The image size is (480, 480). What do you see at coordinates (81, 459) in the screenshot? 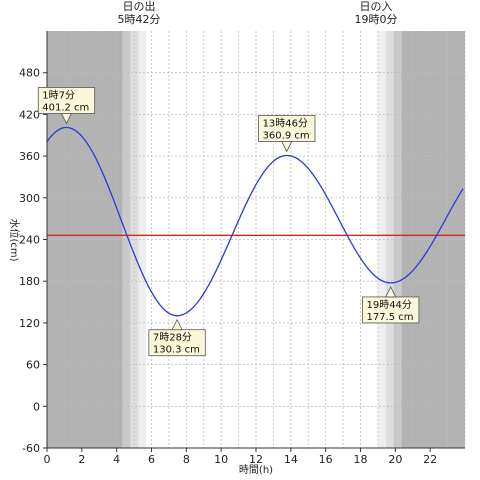
I see `x-tick-label: 2` at bounding box center [81, 459].